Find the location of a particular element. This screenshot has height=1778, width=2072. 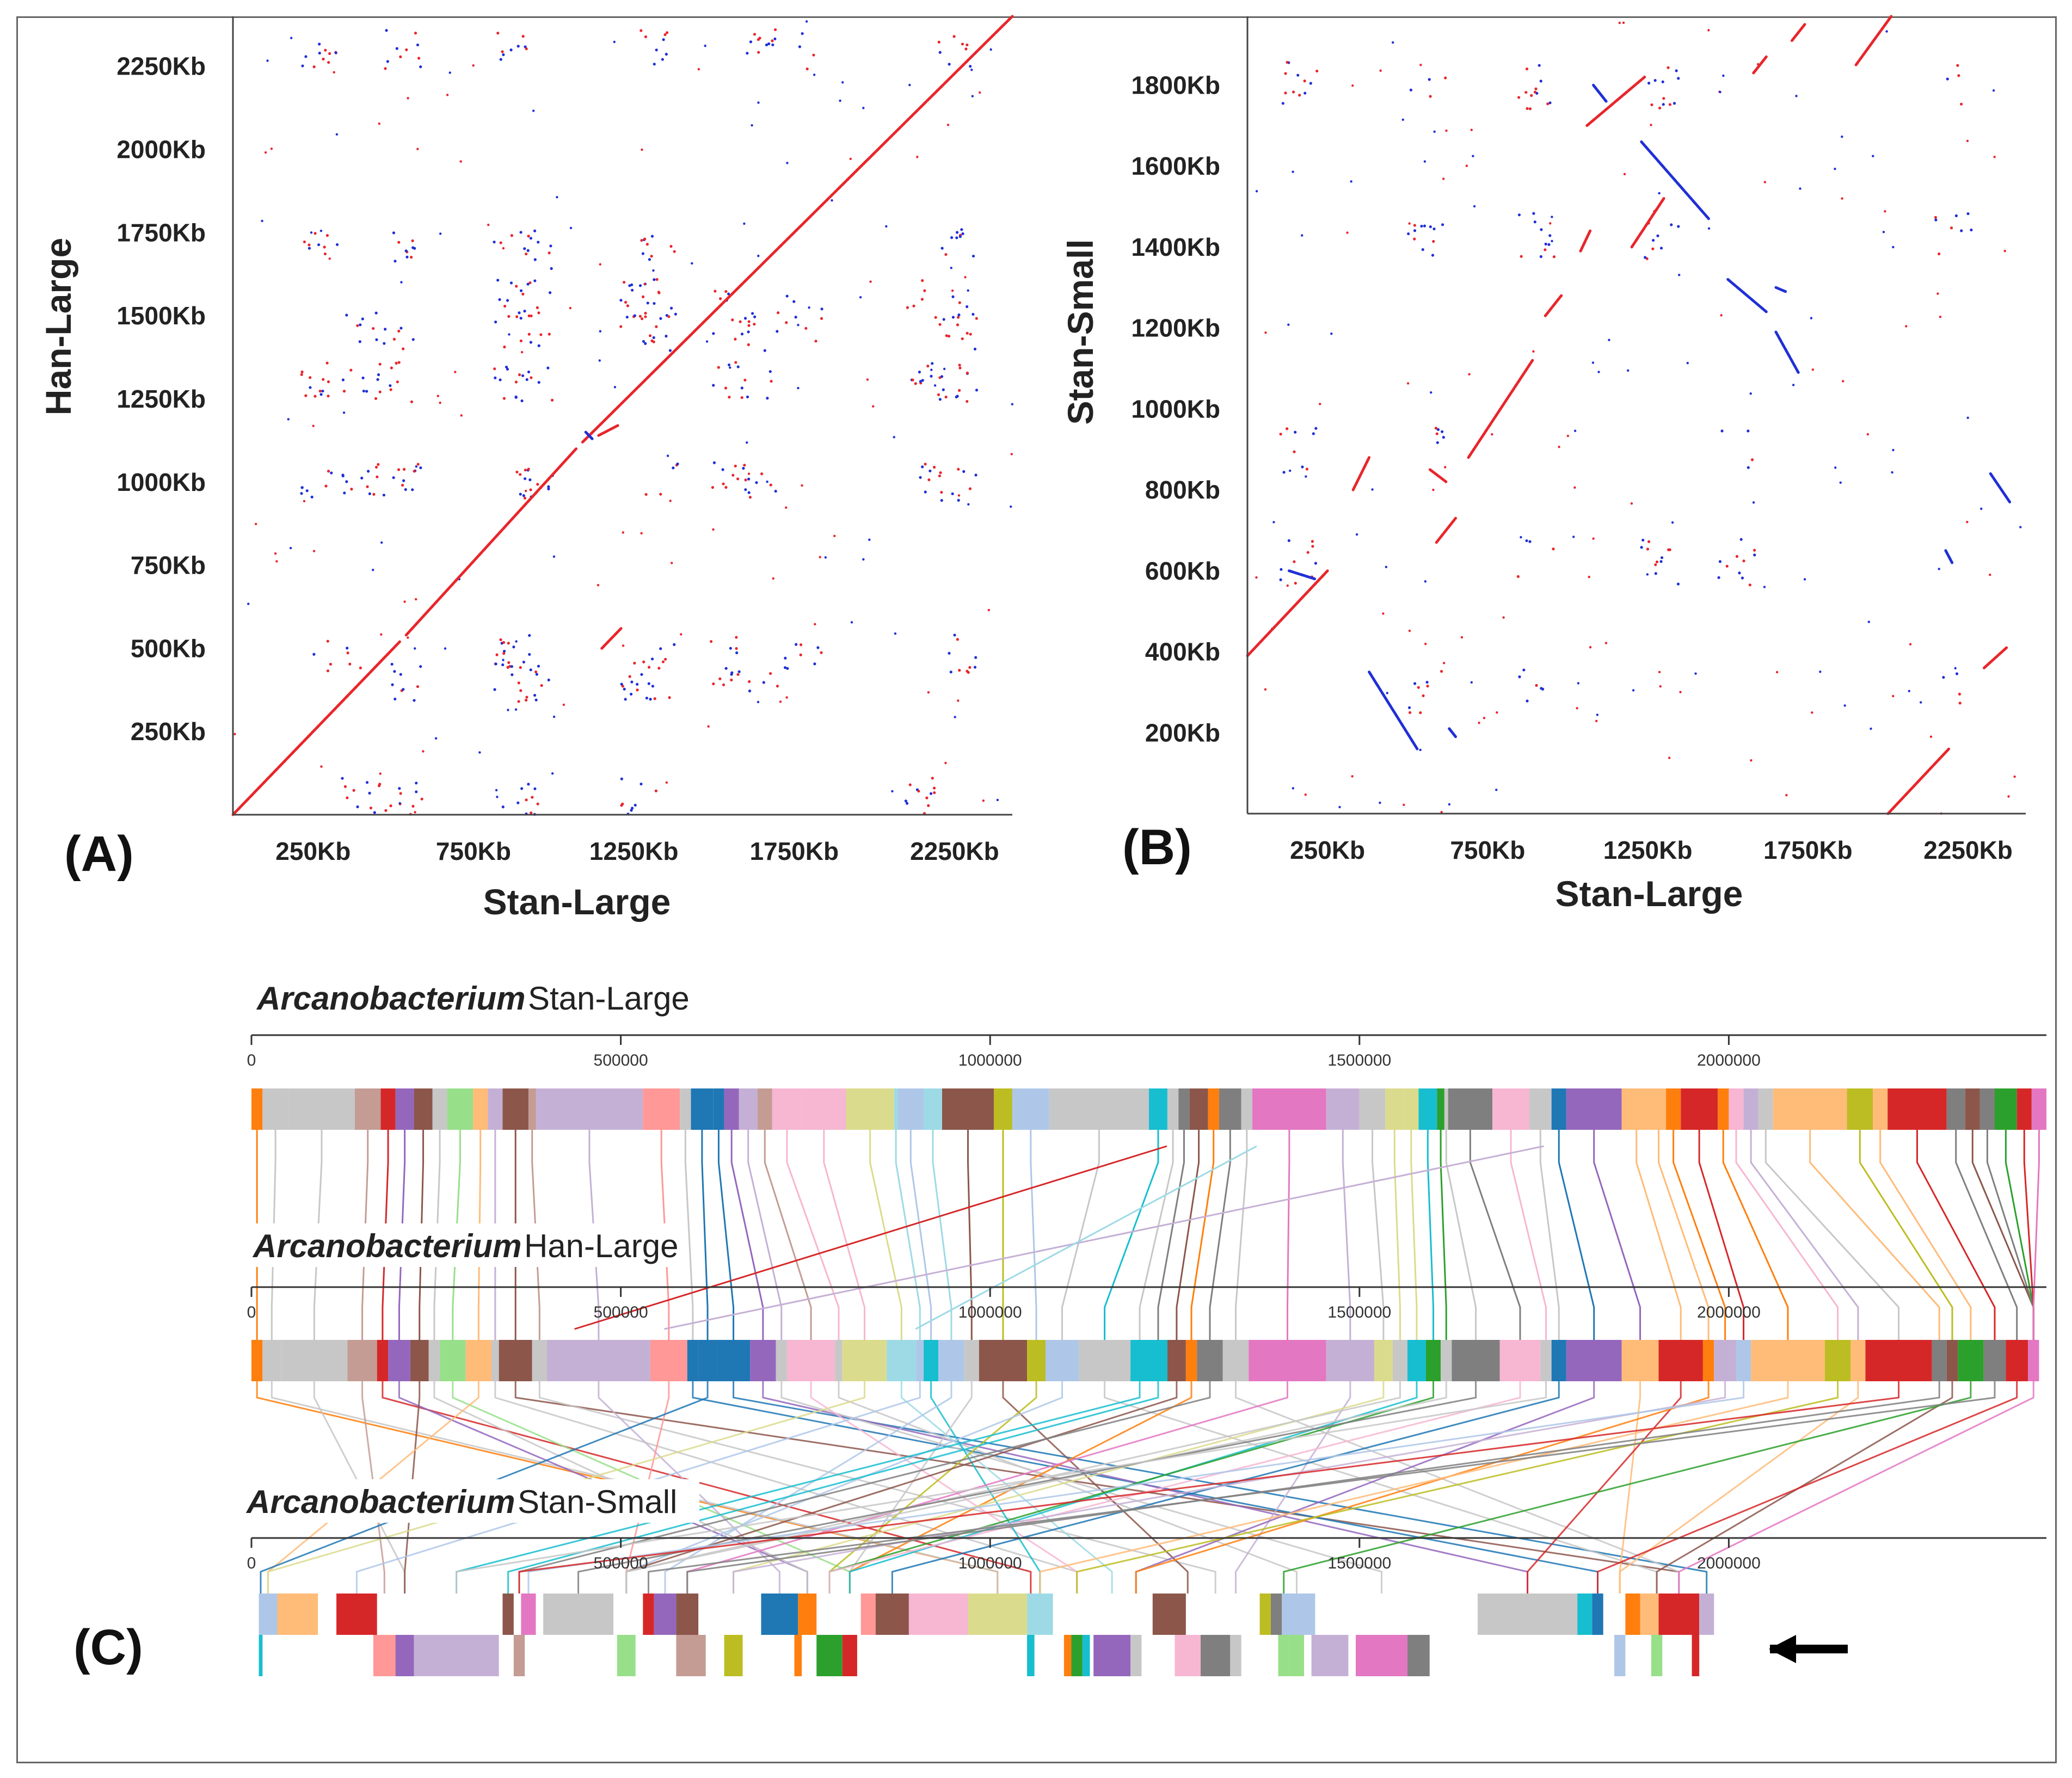

track-2-title: Arcanobacterium Han-Large is located at coordinates (465, 1246).